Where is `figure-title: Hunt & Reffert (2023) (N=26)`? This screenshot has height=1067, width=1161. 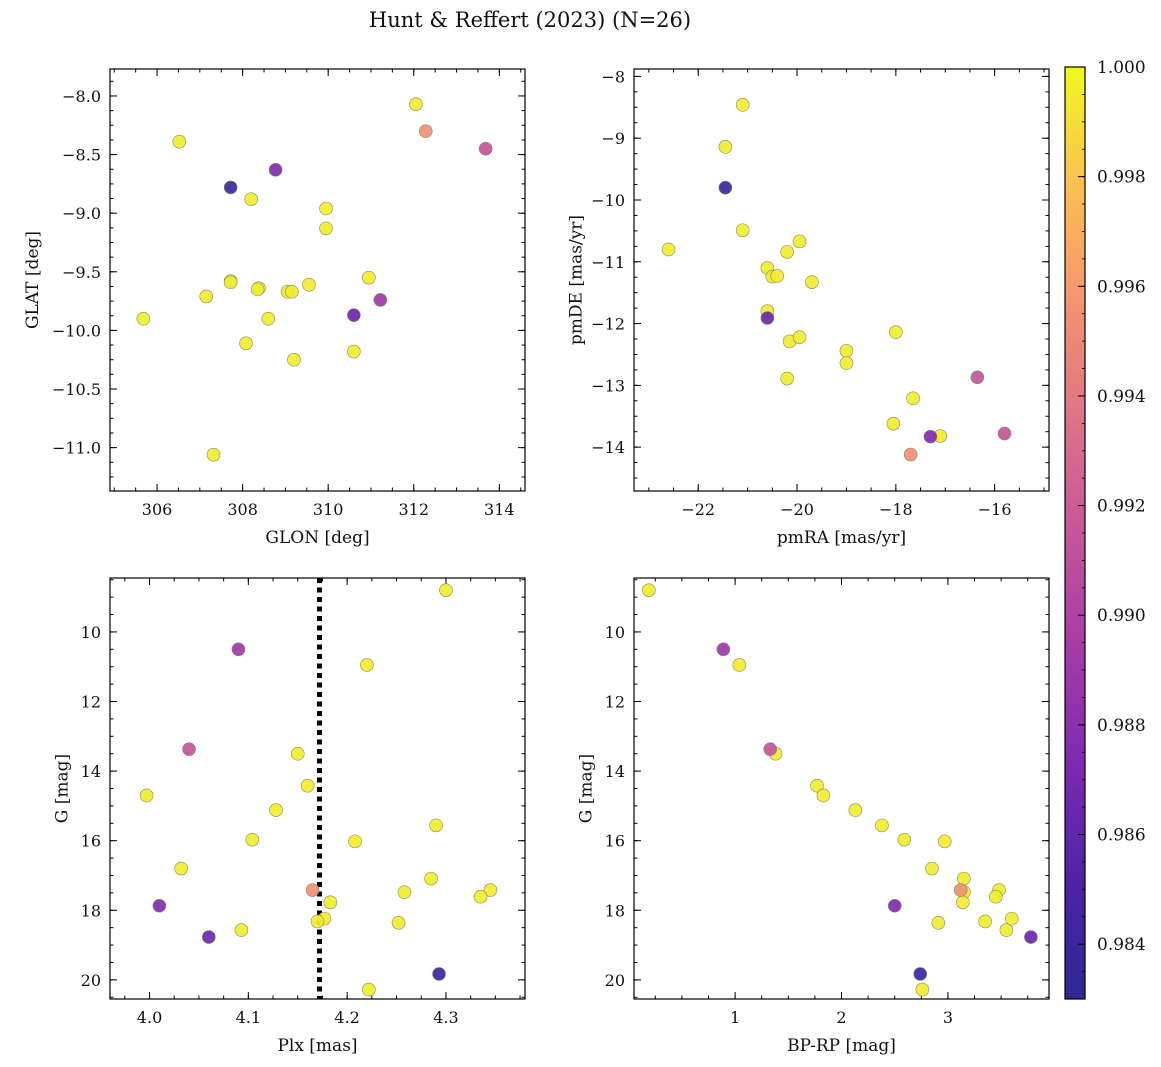
figure-title: Hunt & Reffert (2023) (N=26) is located at coordinates (530, 20).